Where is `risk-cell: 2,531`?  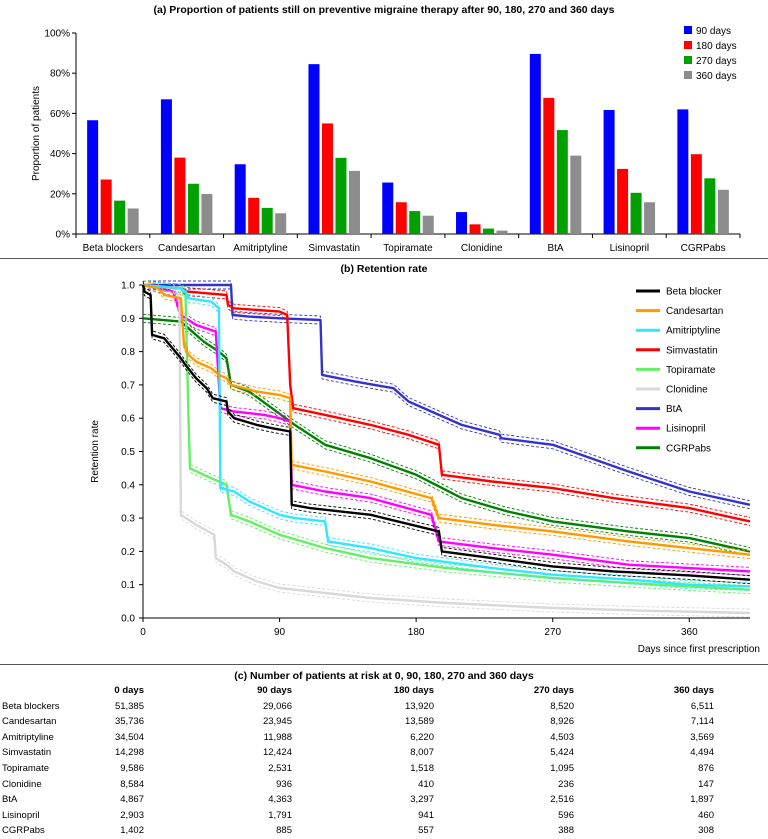 risk-cell: 2,531 is located at coordinates (280, 768).